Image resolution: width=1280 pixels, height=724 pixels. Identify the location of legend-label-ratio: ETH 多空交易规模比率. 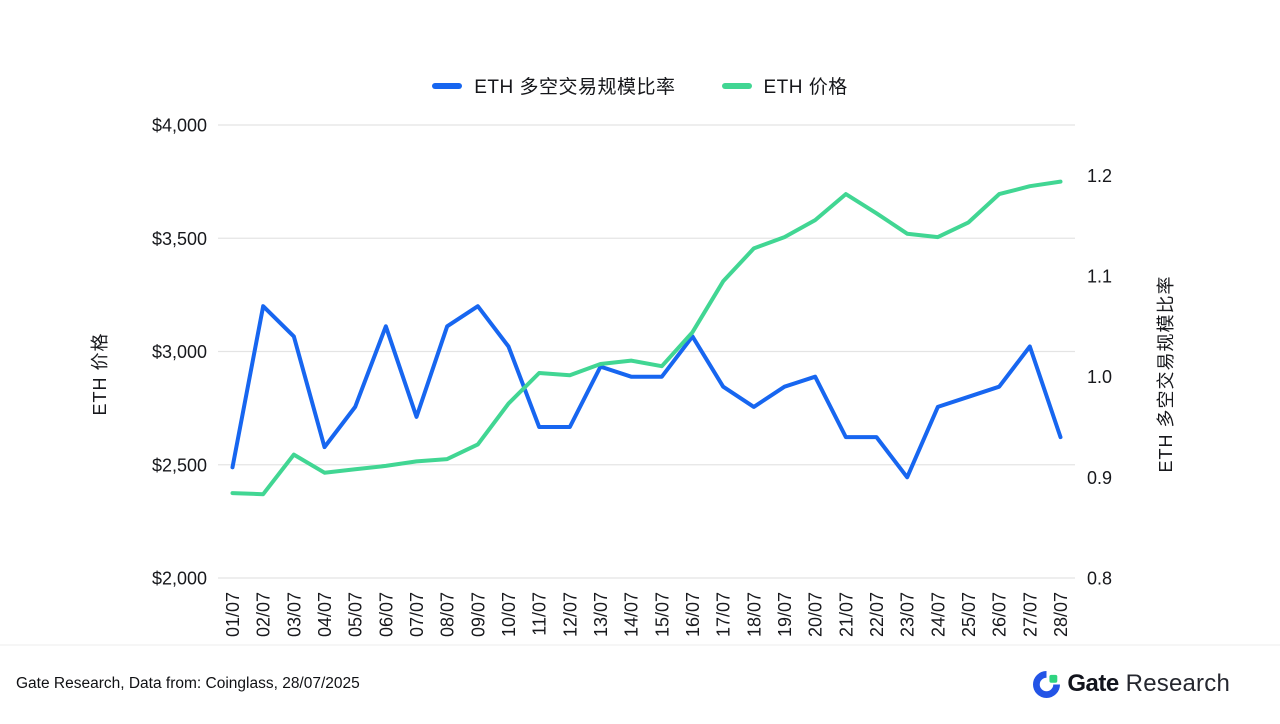
(575, 87).